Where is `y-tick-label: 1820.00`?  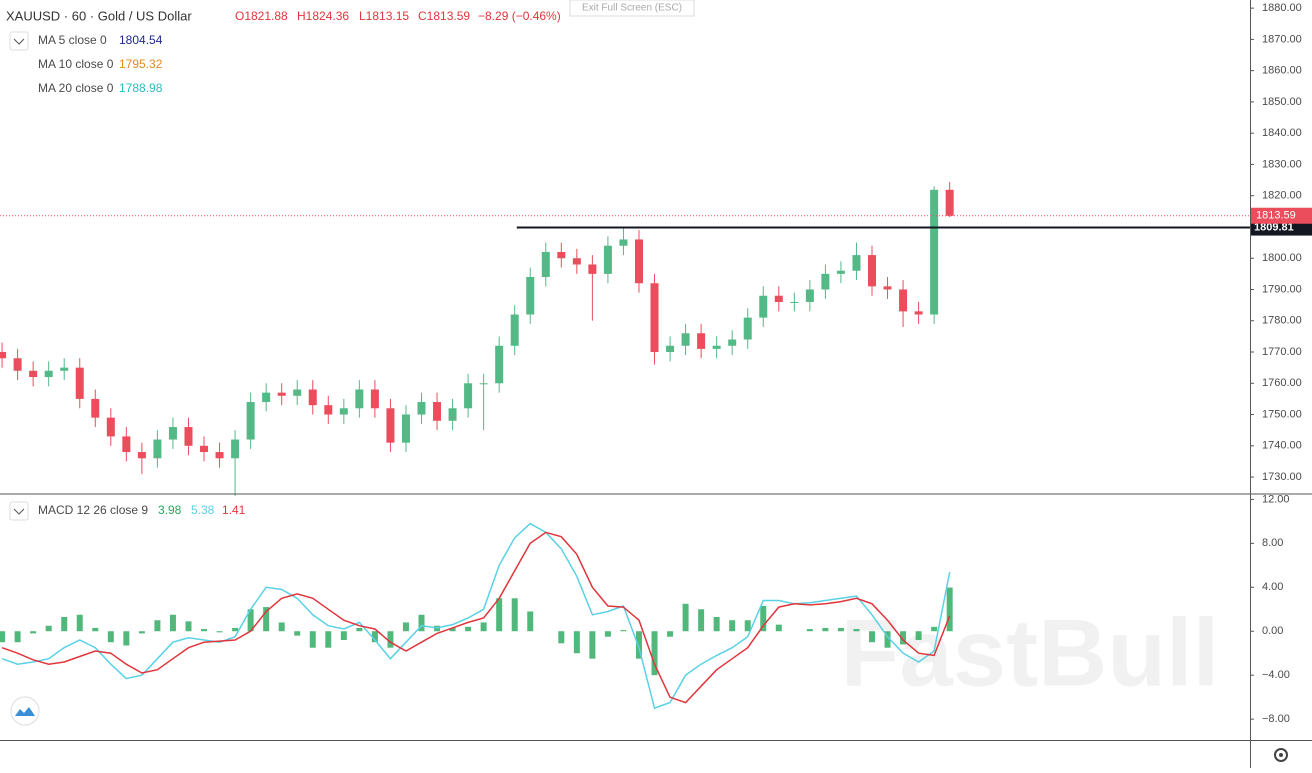 y-tick-label: 1820.00 is located at coordinates (1282, 196).